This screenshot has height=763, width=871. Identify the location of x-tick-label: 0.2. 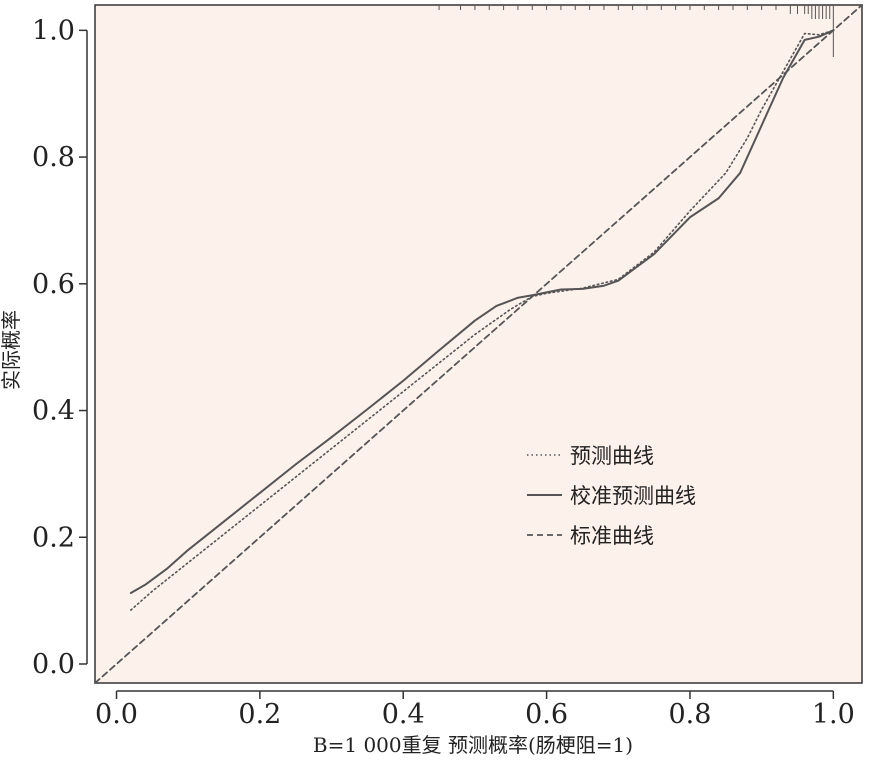
(259, 714).